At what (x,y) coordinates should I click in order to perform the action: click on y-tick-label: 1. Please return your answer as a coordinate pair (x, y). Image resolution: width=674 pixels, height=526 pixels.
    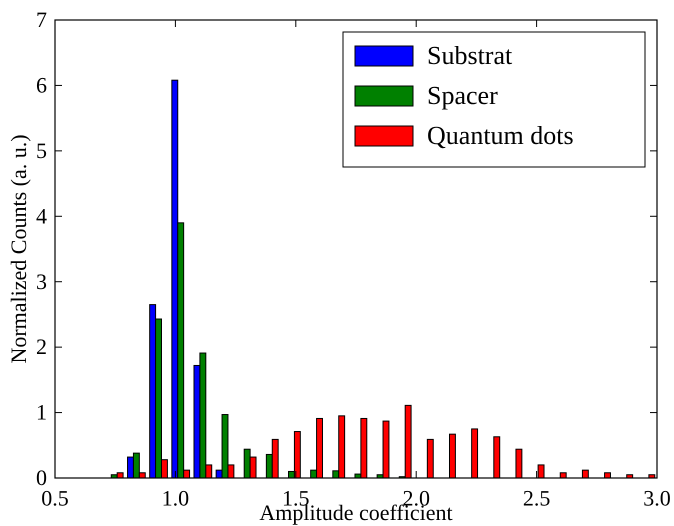
    Looking at the image, I should click on (41, 412).